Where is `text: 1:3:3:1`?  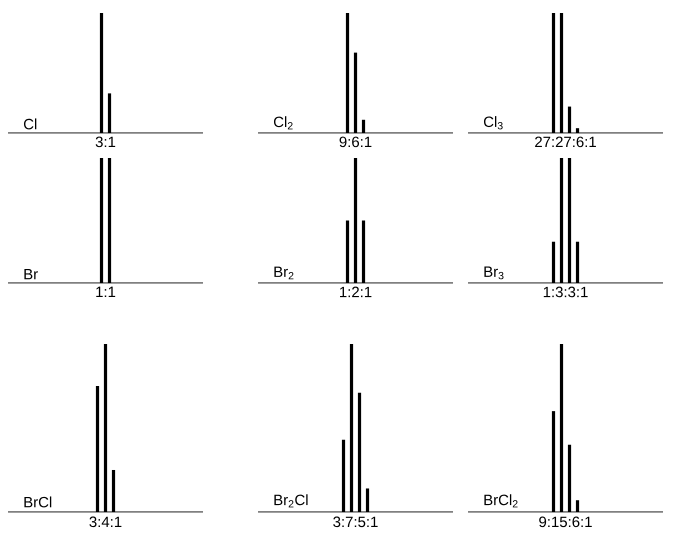 text: 1:3:3:1 is located at coordinates (566, 292).